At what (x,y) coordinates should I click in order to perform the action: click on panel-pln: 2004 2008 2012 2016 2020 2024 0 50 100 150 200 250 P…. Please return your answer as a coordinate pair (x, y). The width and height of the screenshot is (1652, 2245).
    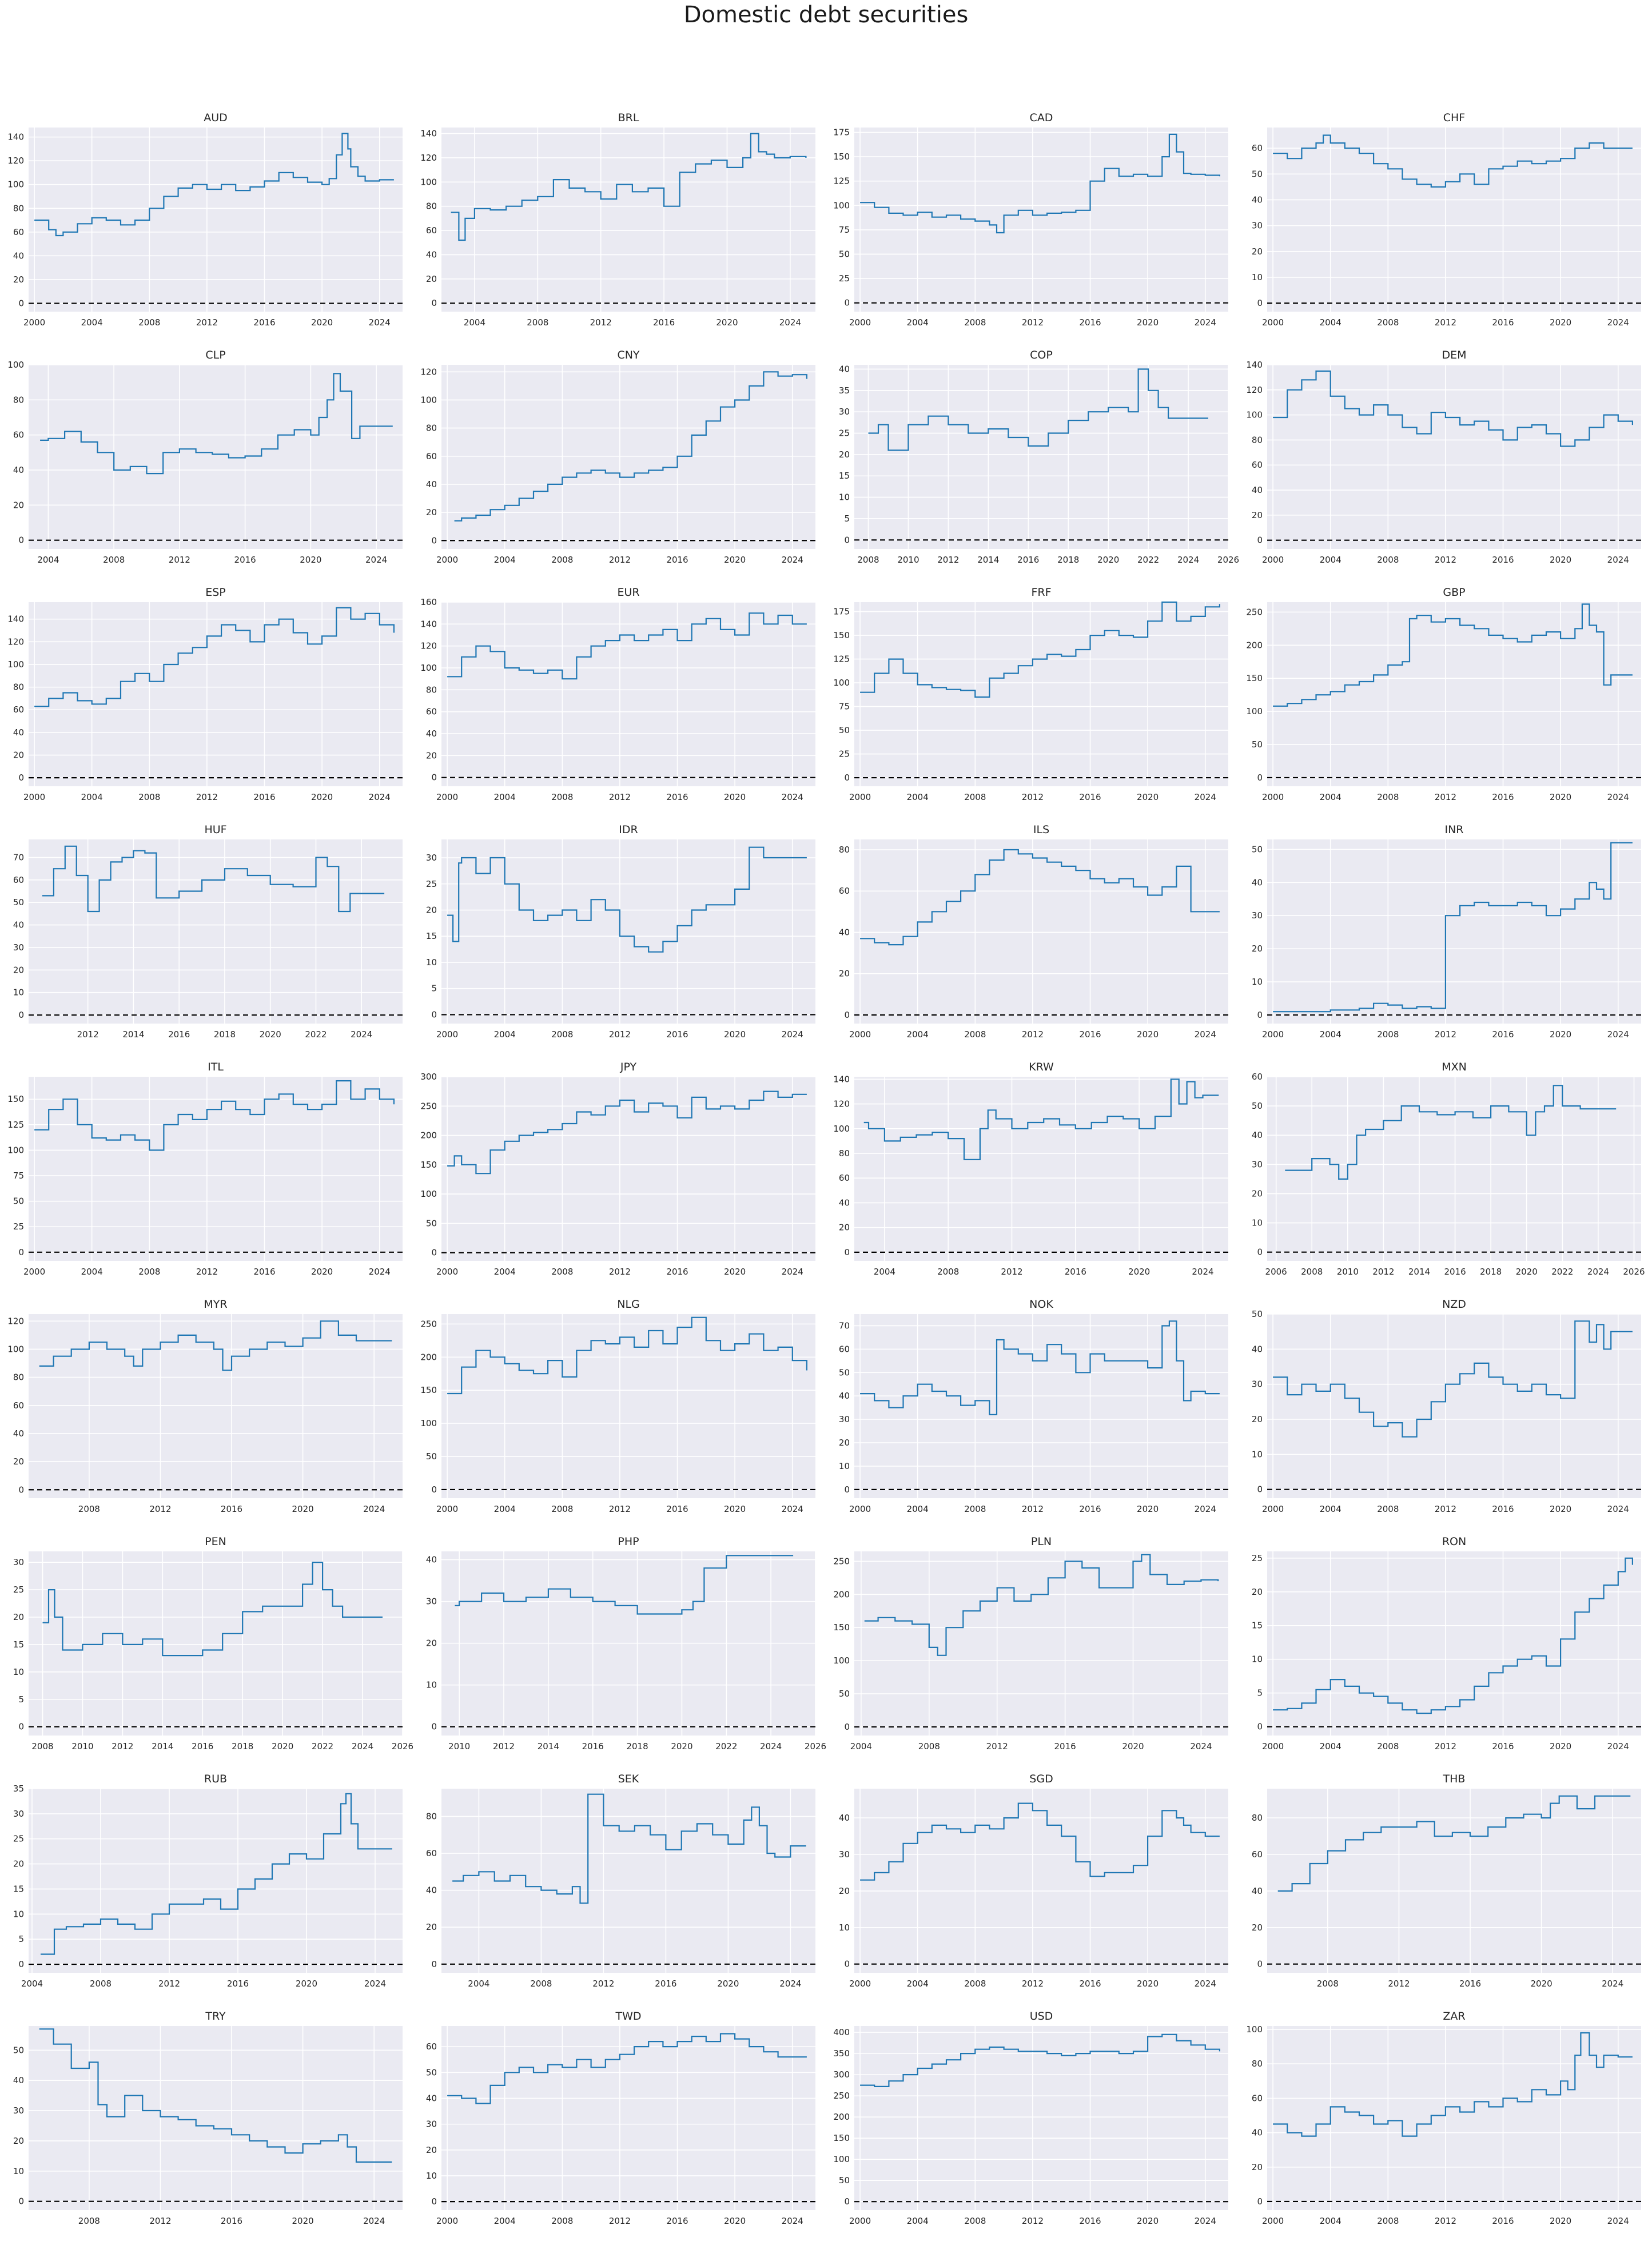
    Looking at the image, I should click on (1031, 1643).